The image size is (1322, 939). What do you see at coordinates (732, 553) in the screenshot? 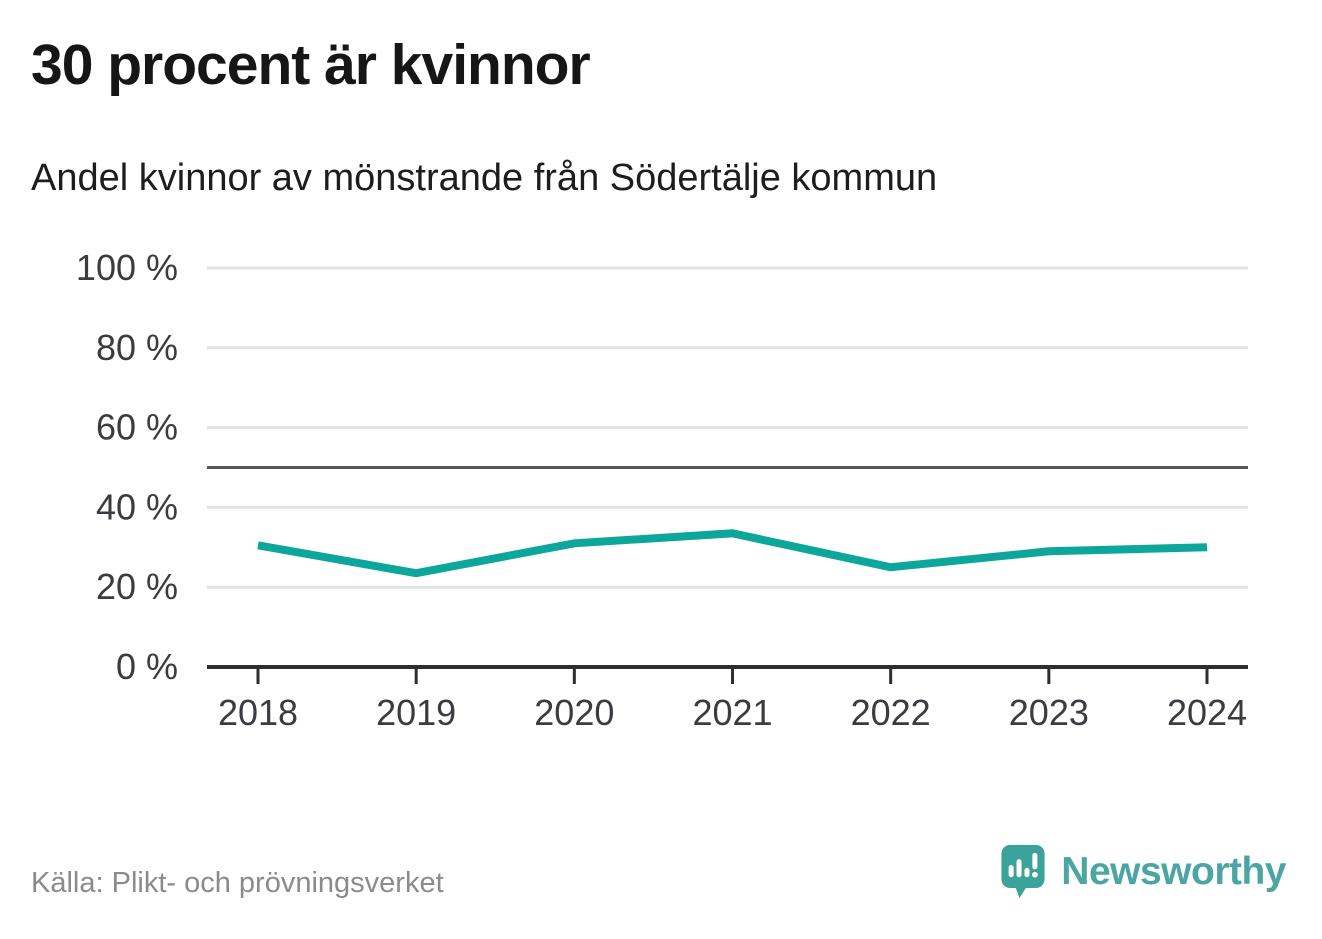
I see `data-line` at bounding box center [732, 553].